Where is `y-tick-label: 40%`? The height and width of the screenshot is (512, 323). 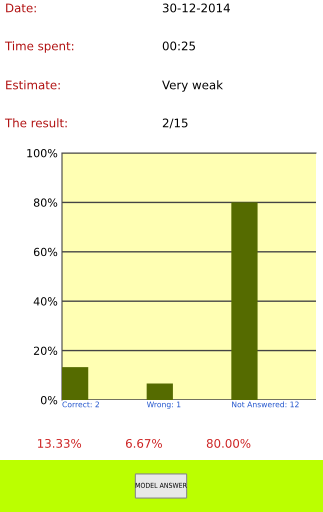
y-tick-label: 40% is located at coordinates (46, 301).